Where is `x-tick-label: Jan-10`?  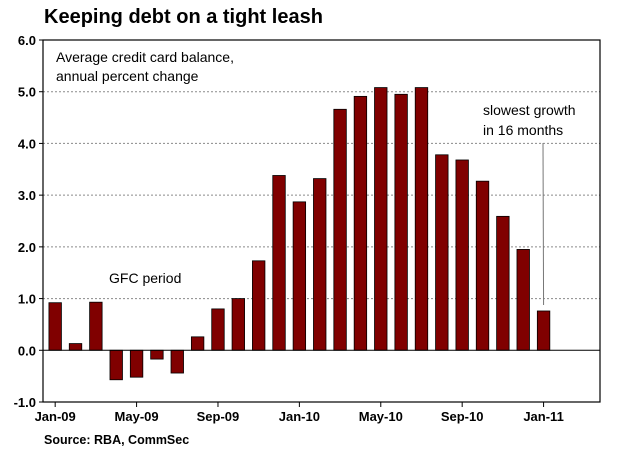 x-tick-label: Jan-10 is located at coordinates (299, 416).